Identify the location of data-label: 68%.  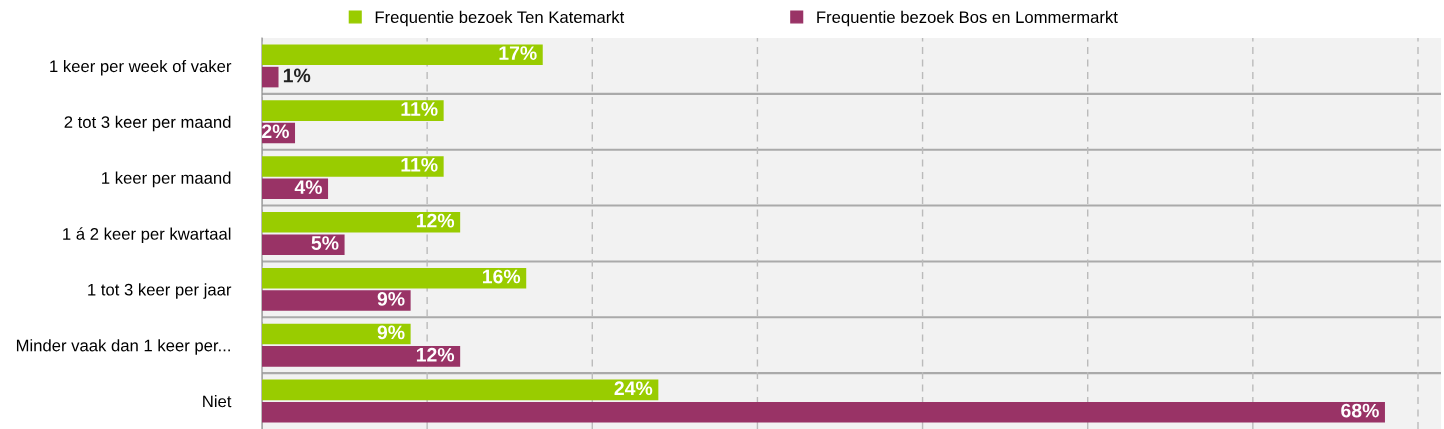
(1360, 410).